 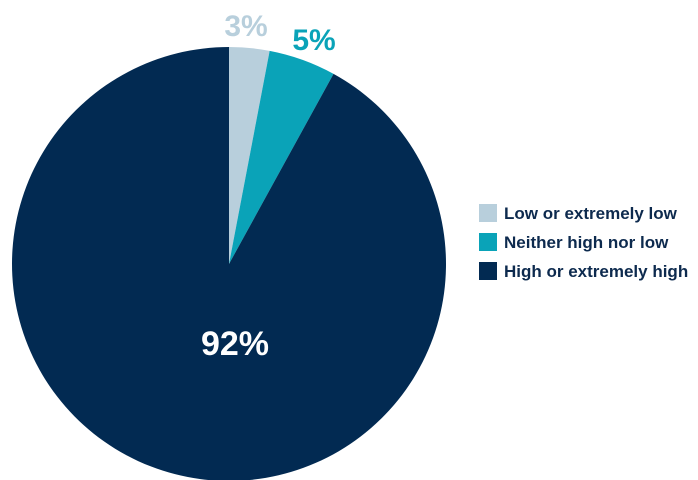 I want to click on pie-slice-low-or-extremely-low, so click(x=249, y=155).